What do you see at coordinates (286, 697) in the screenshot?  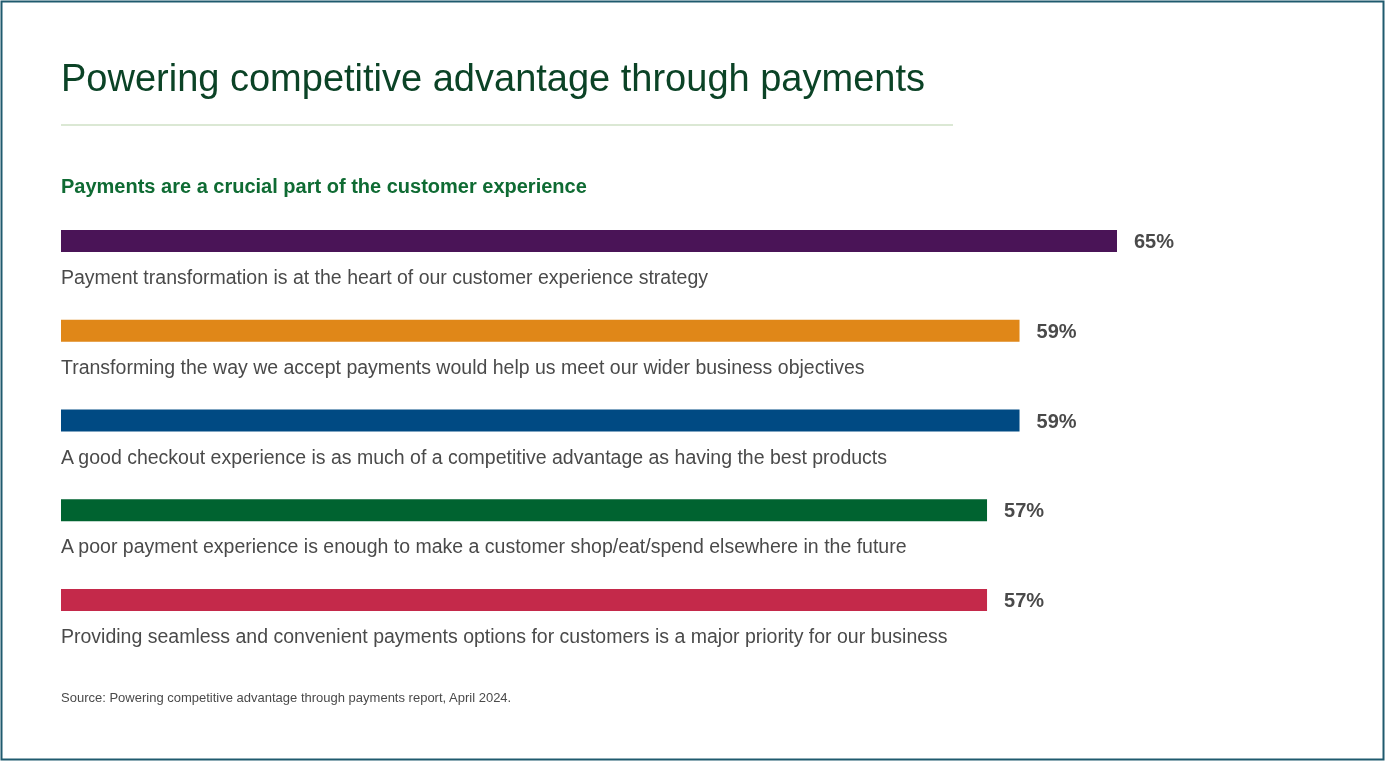 I see `source-note: Source: Powering competitive advantage through payments report, April 2024.` at bounding box center [286, 697].